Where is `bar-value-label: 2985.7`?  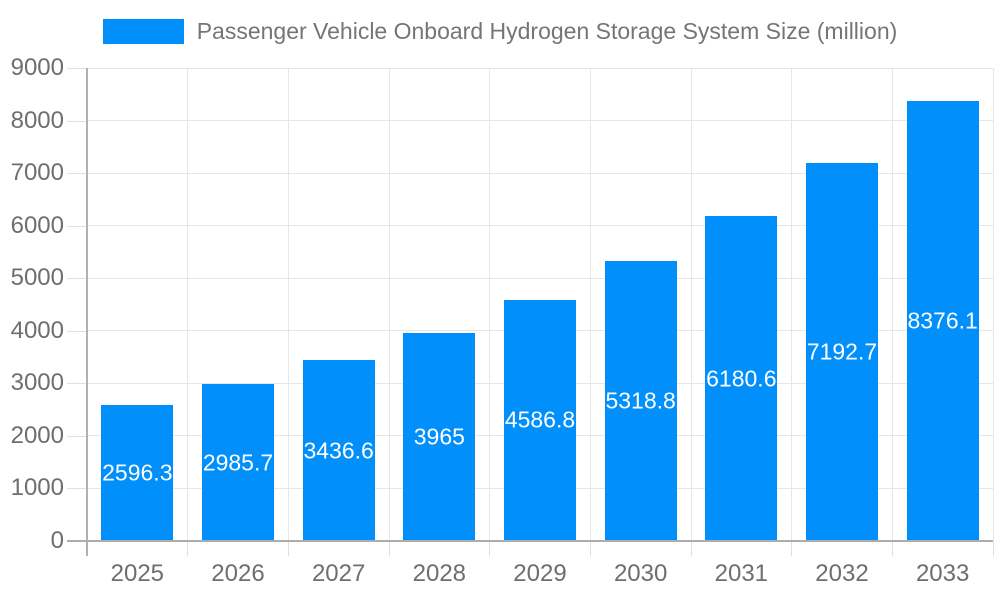
bar-value-label: 2985.7 is located at coordinates (238, 462).